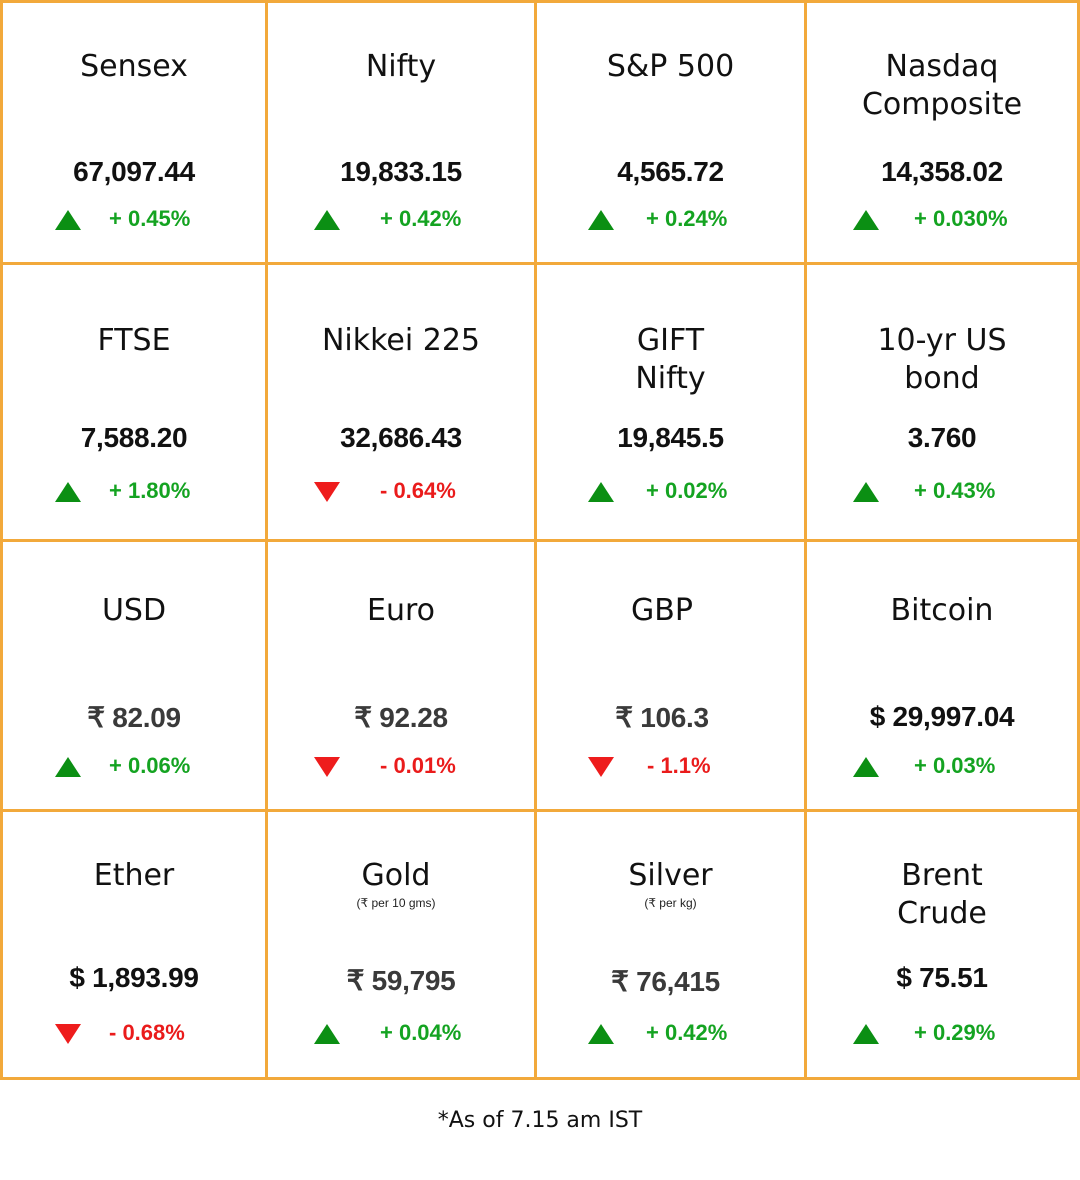 The width and height of the screenshot is (1080, 1180). I want to click on tile-value: 7,588.20, so click(134, 437).